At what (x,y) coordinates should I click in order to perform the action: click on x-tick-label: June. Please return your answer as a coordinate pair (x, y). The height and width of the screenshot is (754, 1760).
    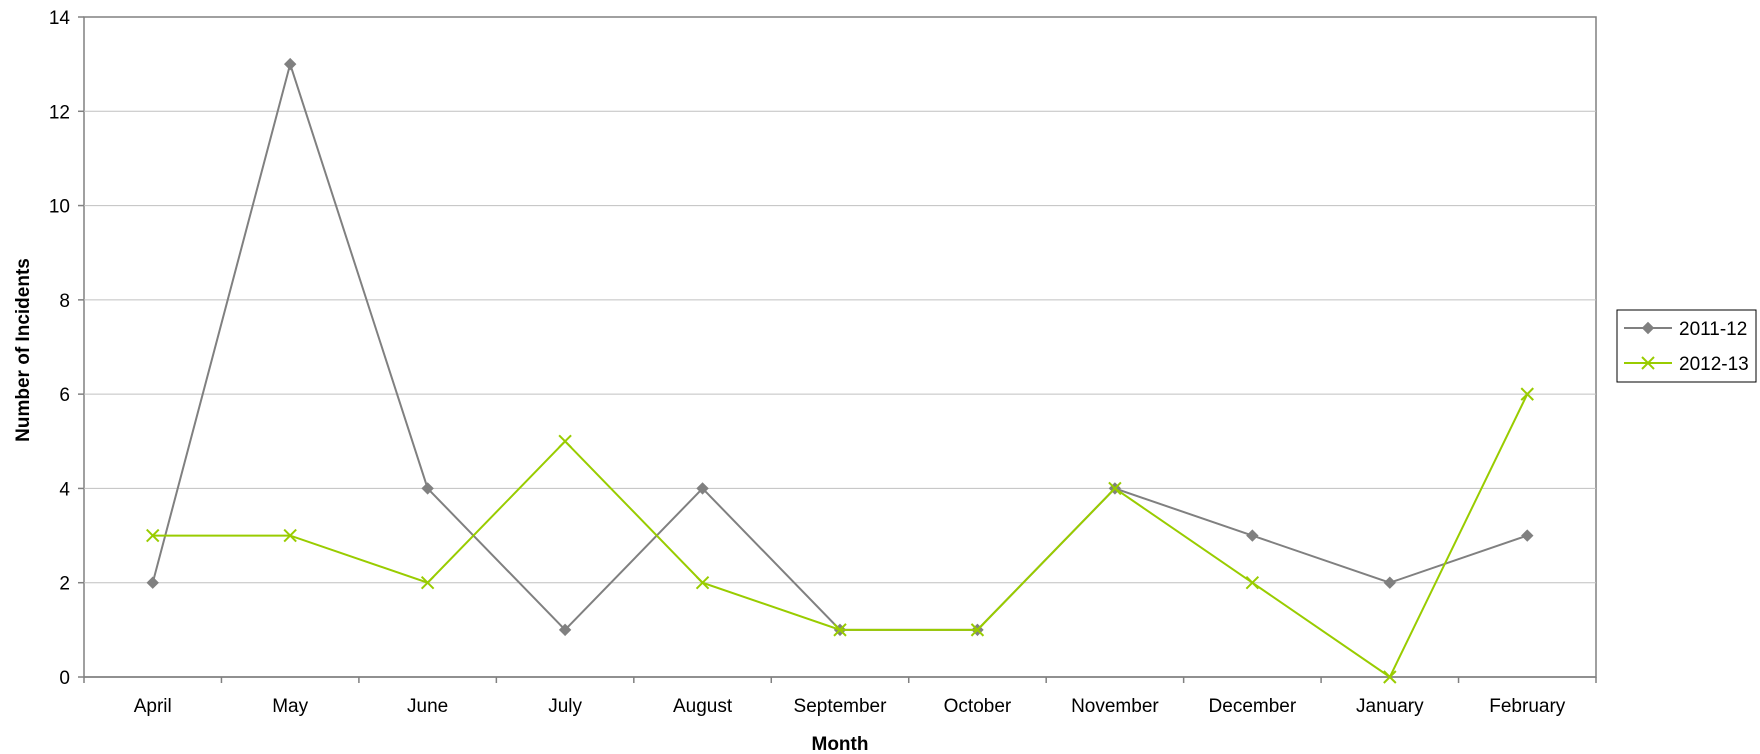
    Looking at the image, I should click on (427, 706).